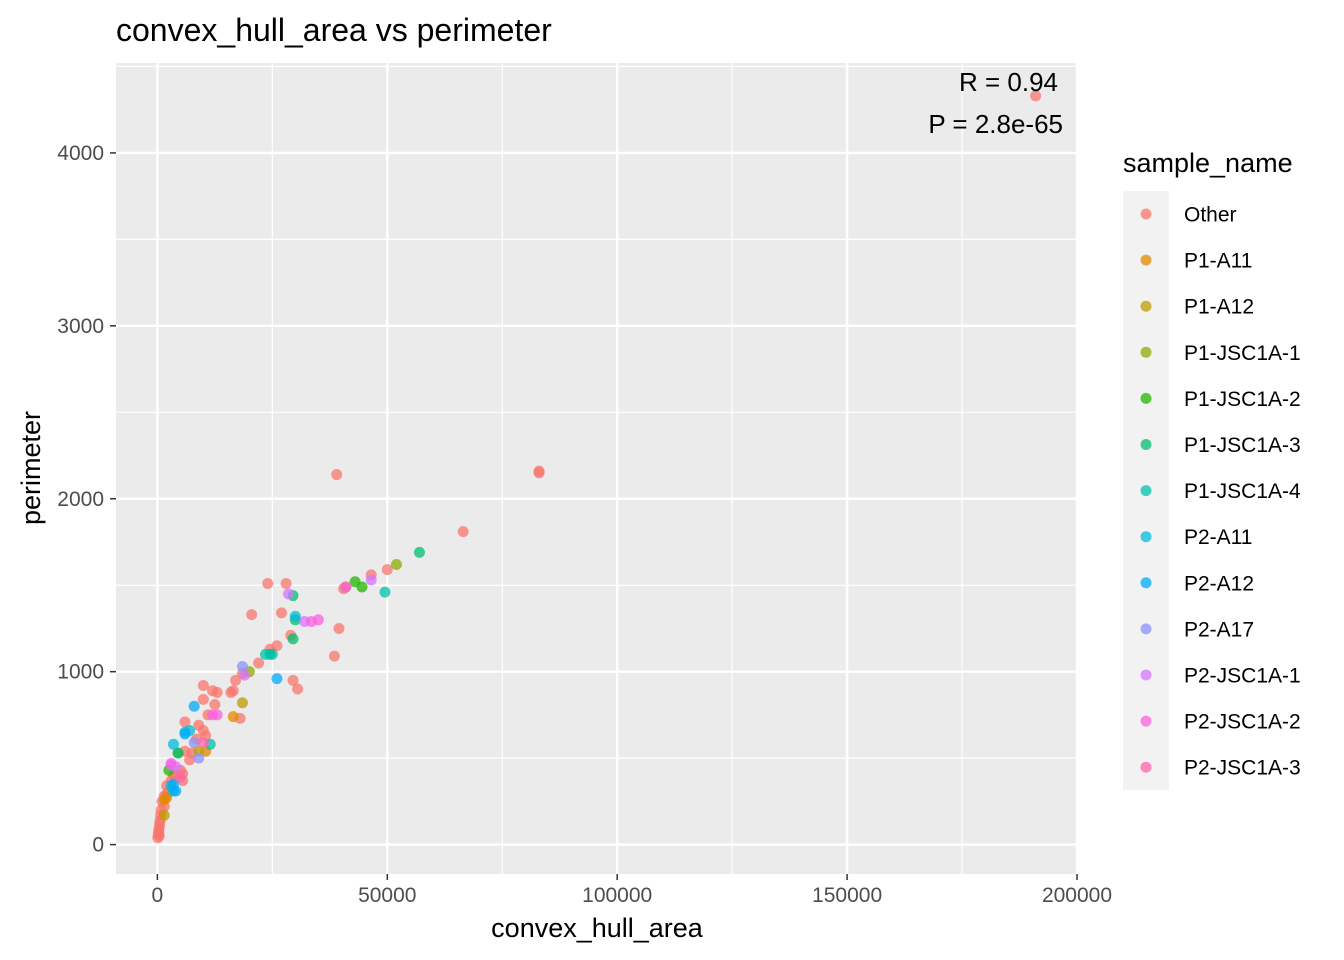  What do you see at coordinates (847, 895) in the screenshot?
I see `x-tick-label: 150000` at bounding box center [847, 895].